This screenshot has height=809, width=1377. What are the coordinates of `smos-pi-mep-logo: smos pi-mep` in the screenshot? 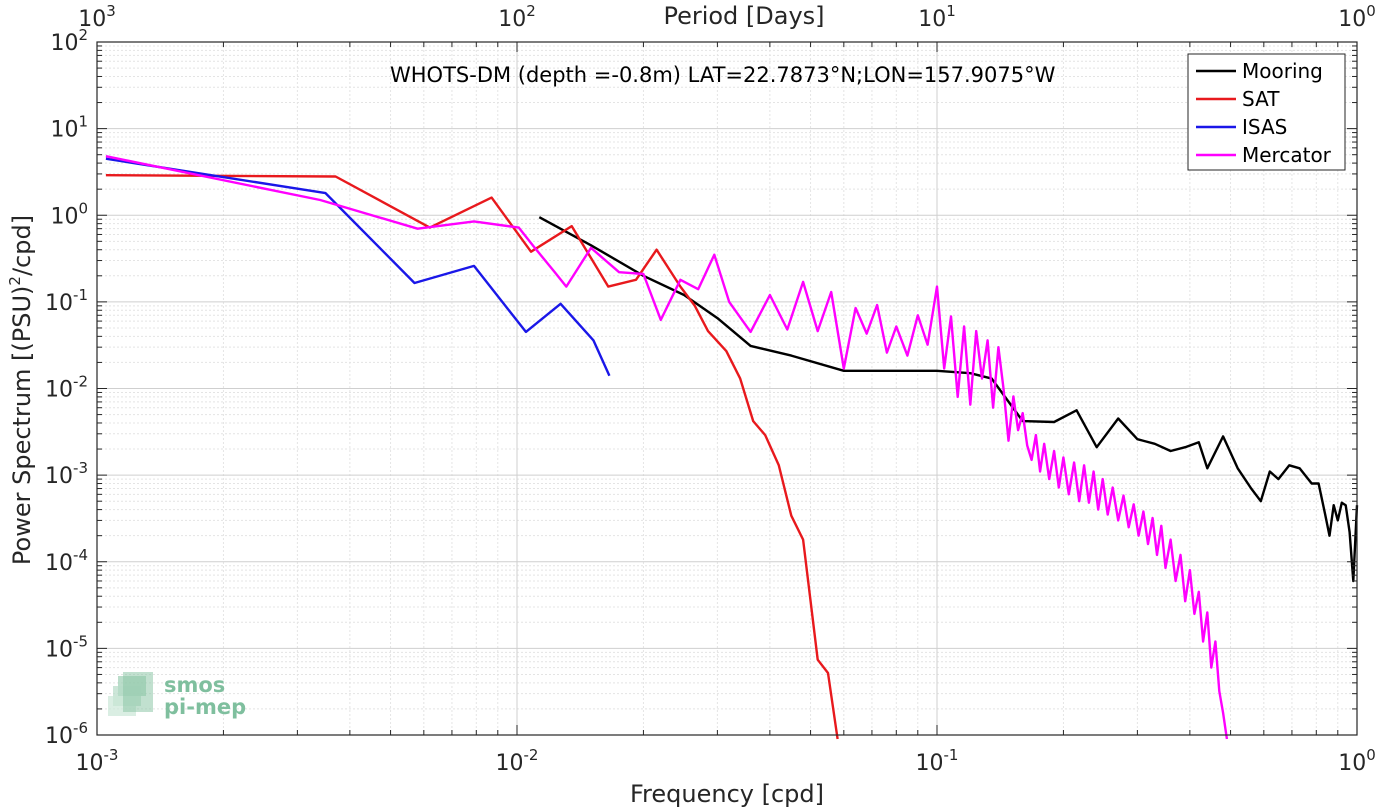 It's located at (177, 695).